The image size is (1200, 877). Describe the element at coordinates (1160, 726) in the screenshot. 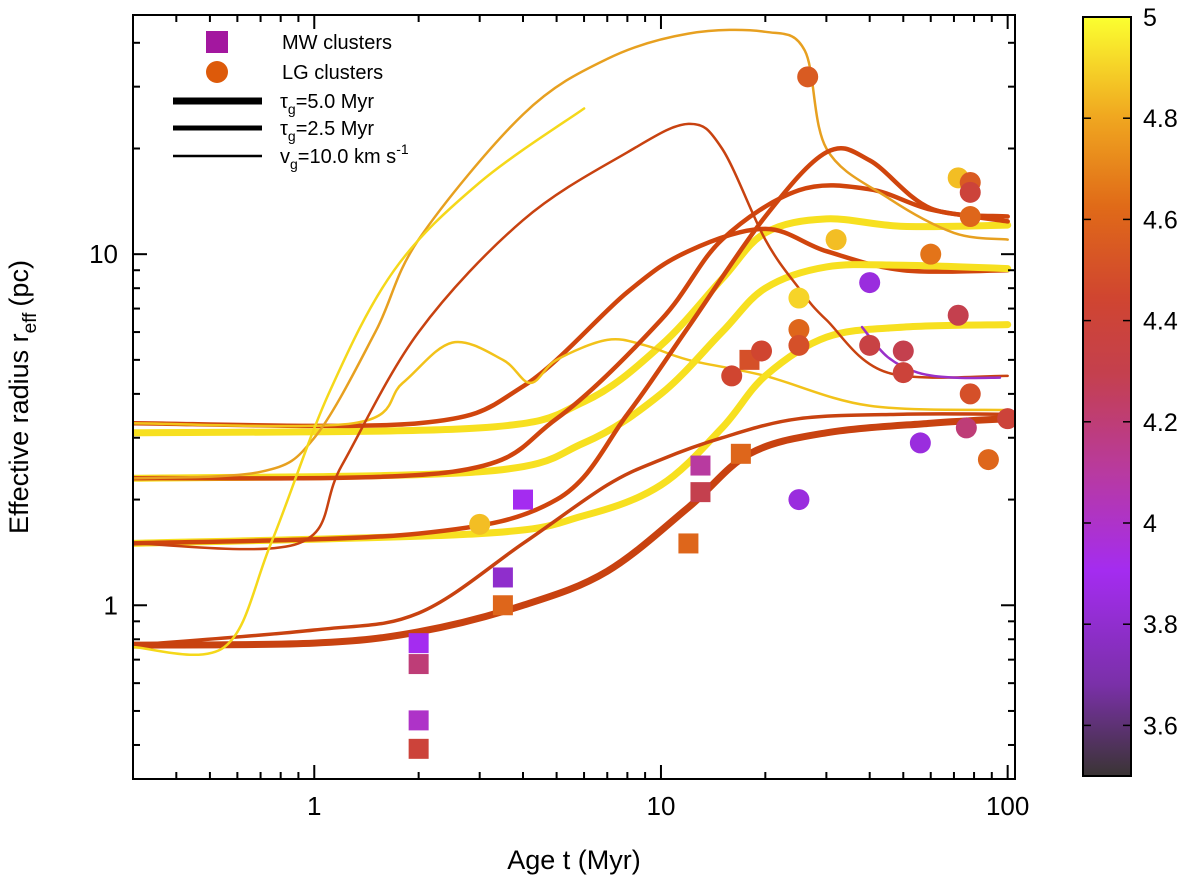

I see `colorbar-tick-label: 3.6` at that location.